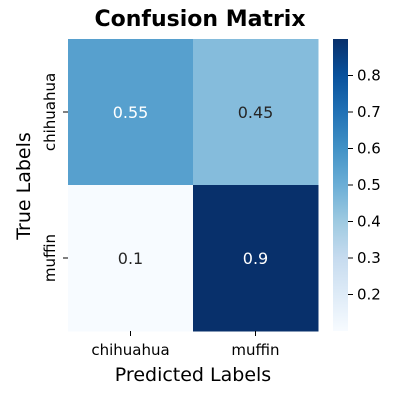  Describe the element at coordinates (199, 19) in the screenshot. I see `chart-title: Confusion Matrix` at that location.